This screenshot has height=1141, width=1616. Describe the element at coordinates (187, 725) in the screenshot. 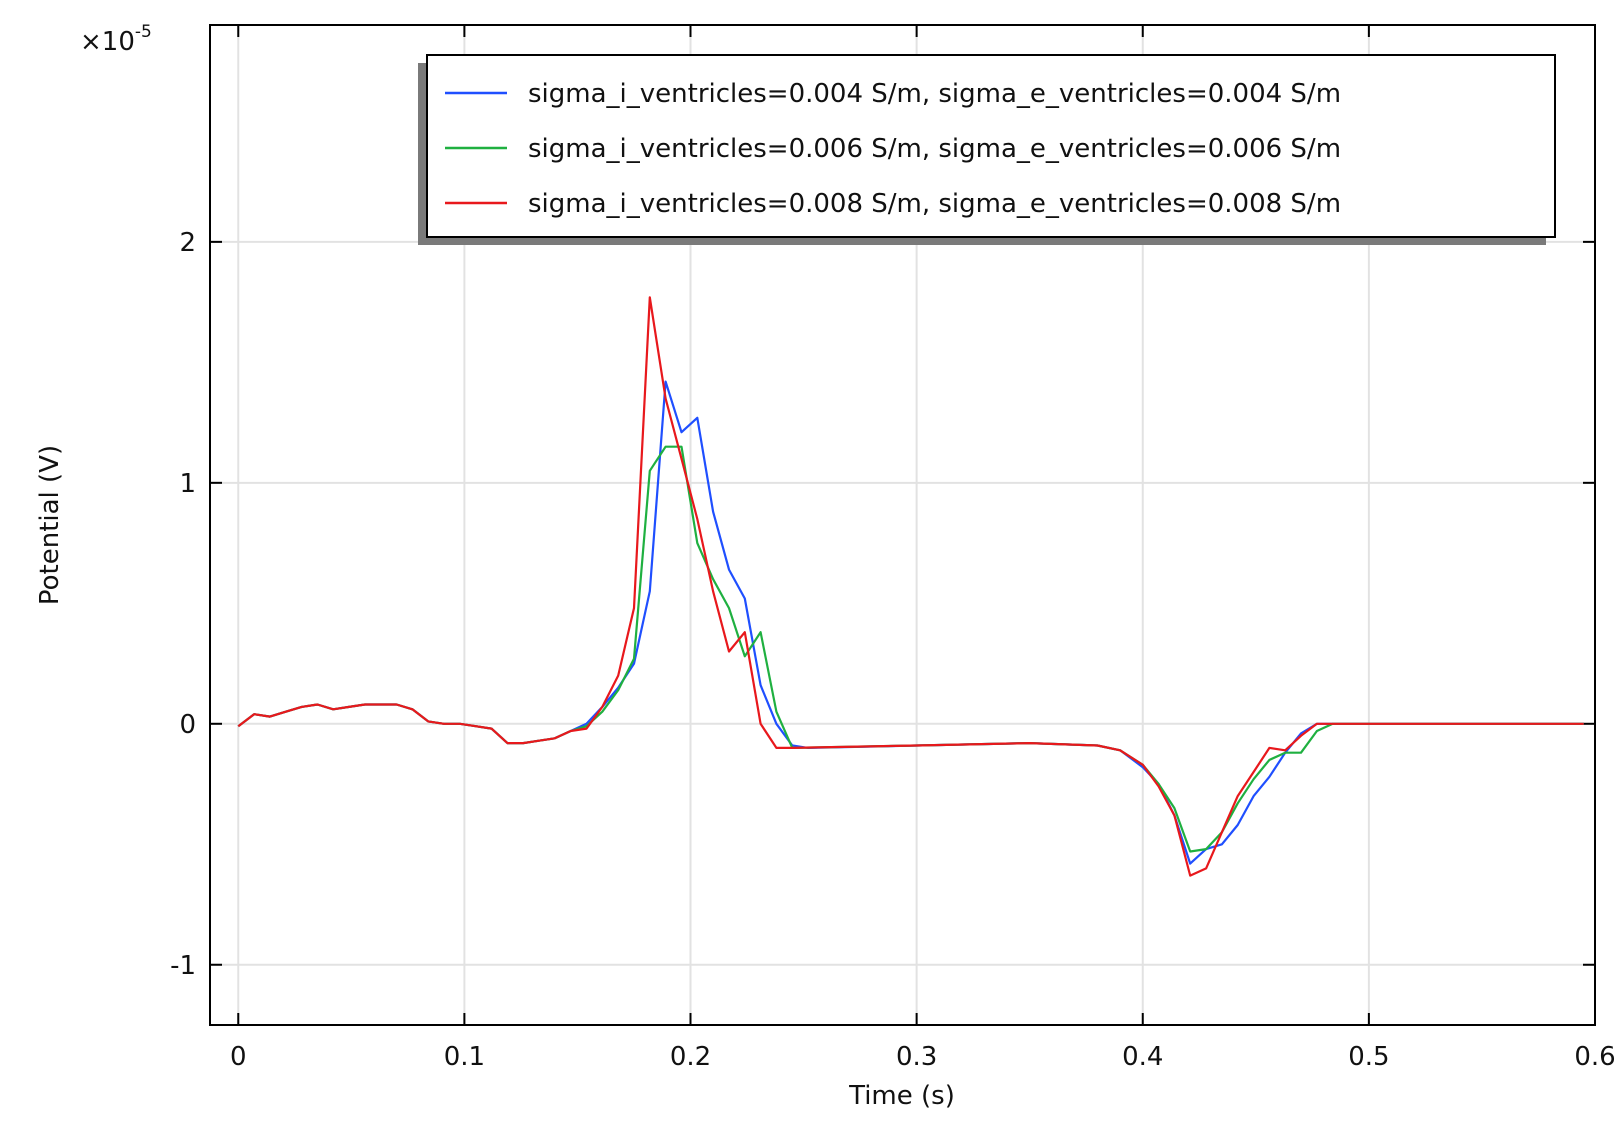

I see `y-tick-label: 0` at that location.